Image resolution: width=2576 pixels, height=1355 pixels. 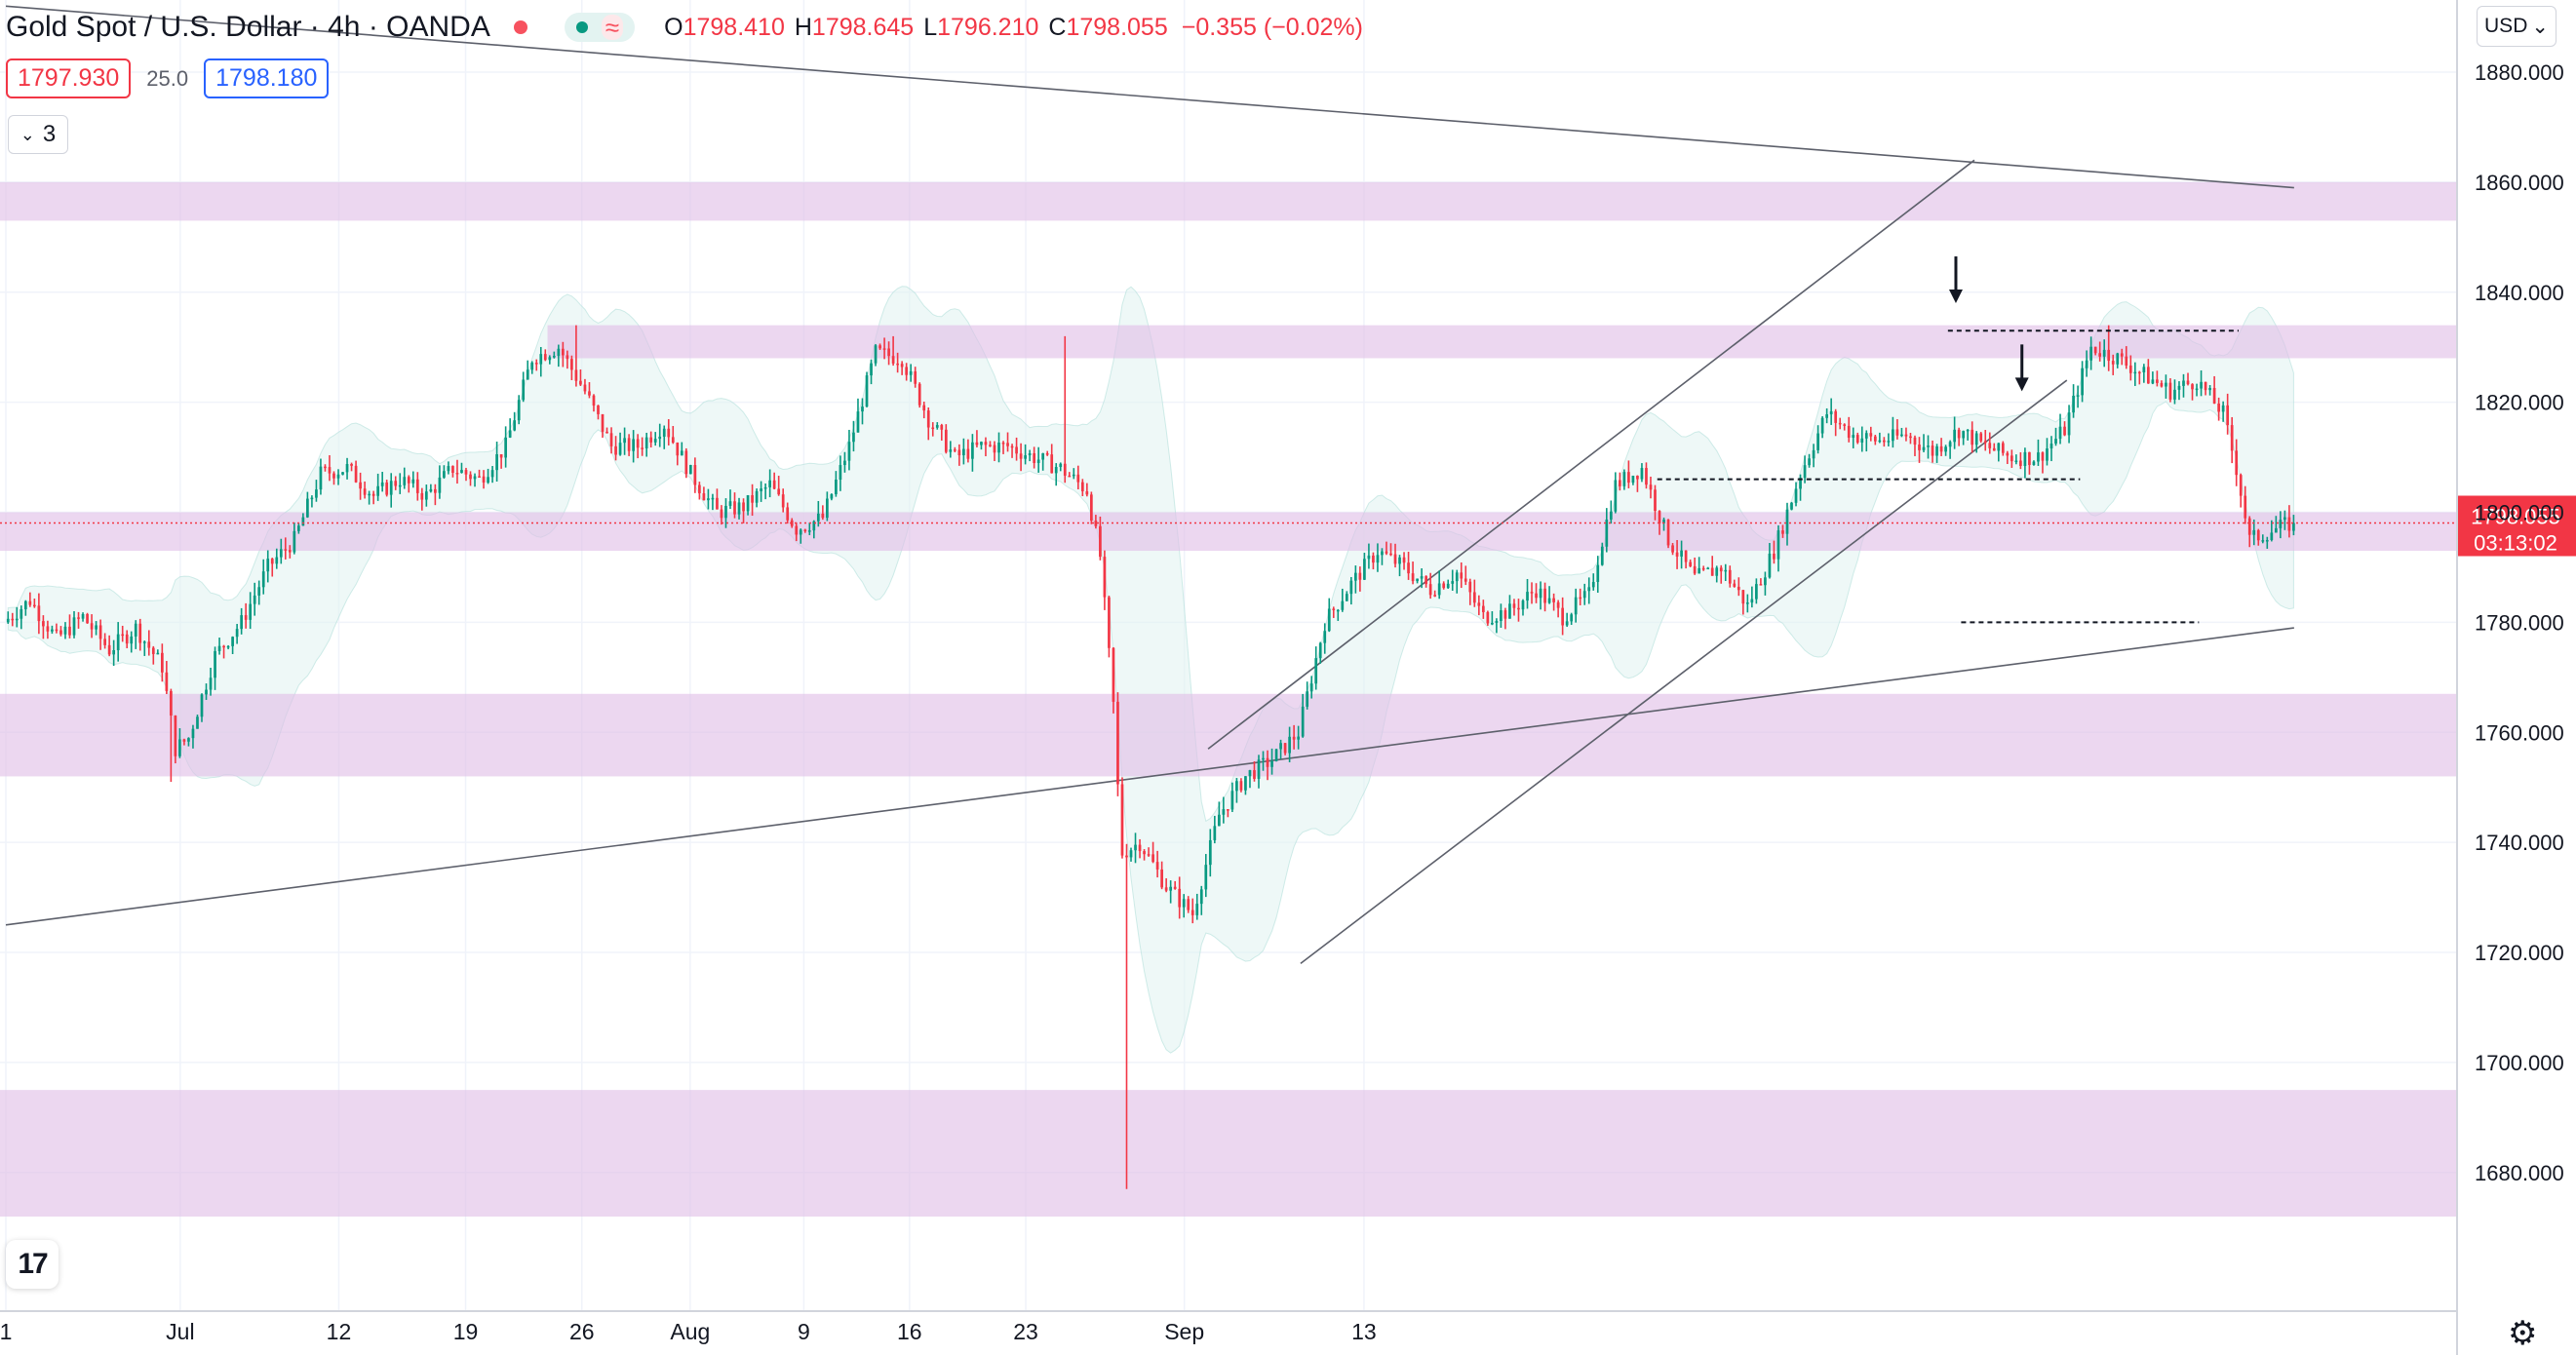 What do you see at coordinates (600, 28) in the screenshot?
I see `indicator-status-pill: ≈` at bounding box center [600, 28].